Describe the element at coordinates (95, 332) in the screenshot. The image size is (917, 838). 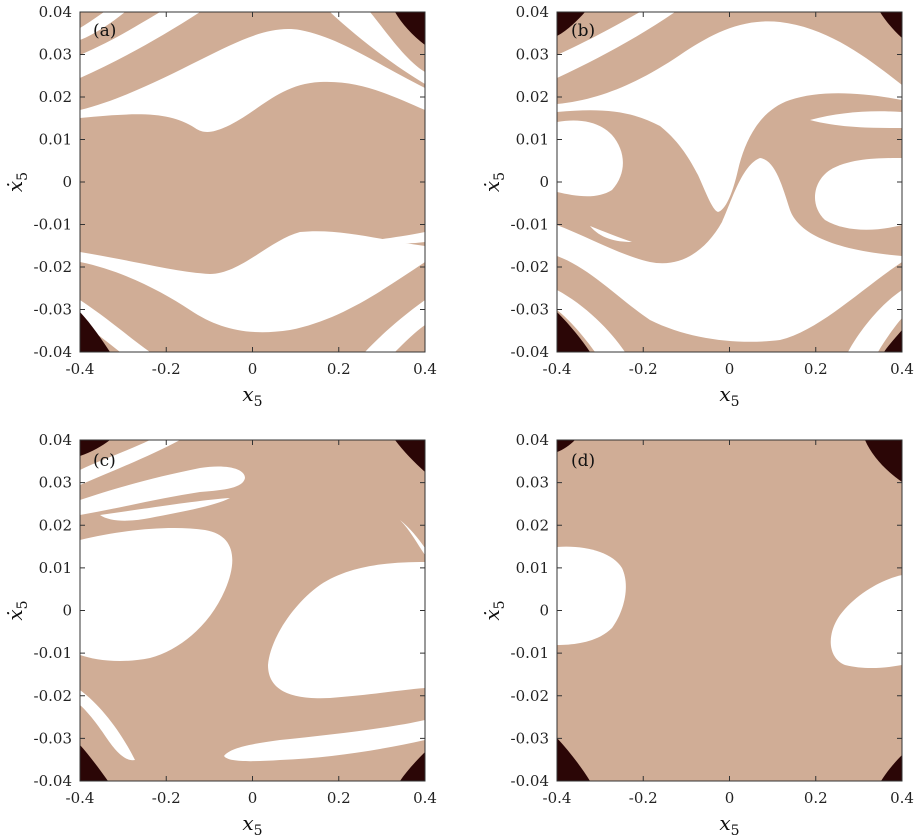
I see `basin-region-a-dark-bl` at that location.